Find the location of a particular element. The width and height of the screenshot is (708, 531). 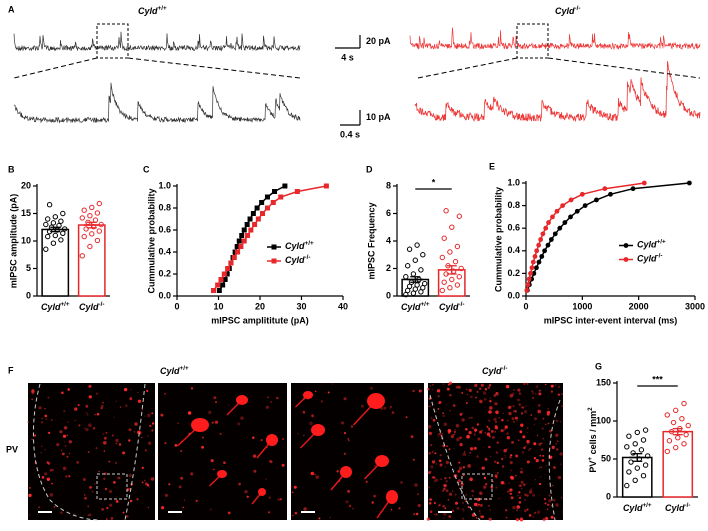

scale-label: 4 s is located at coordinates (347, 57).